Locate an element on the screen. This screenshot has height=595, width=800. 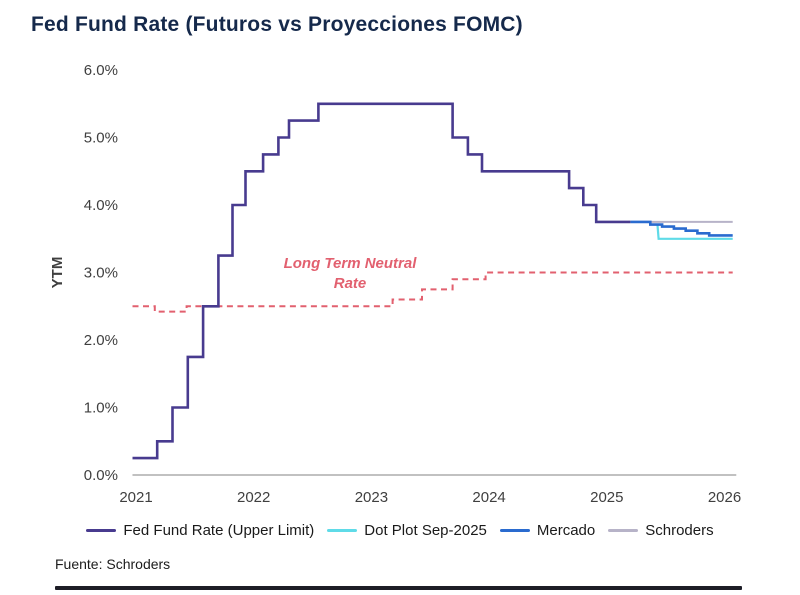
legend-item-mercado: Mercado is located at coordinates (547, 530).